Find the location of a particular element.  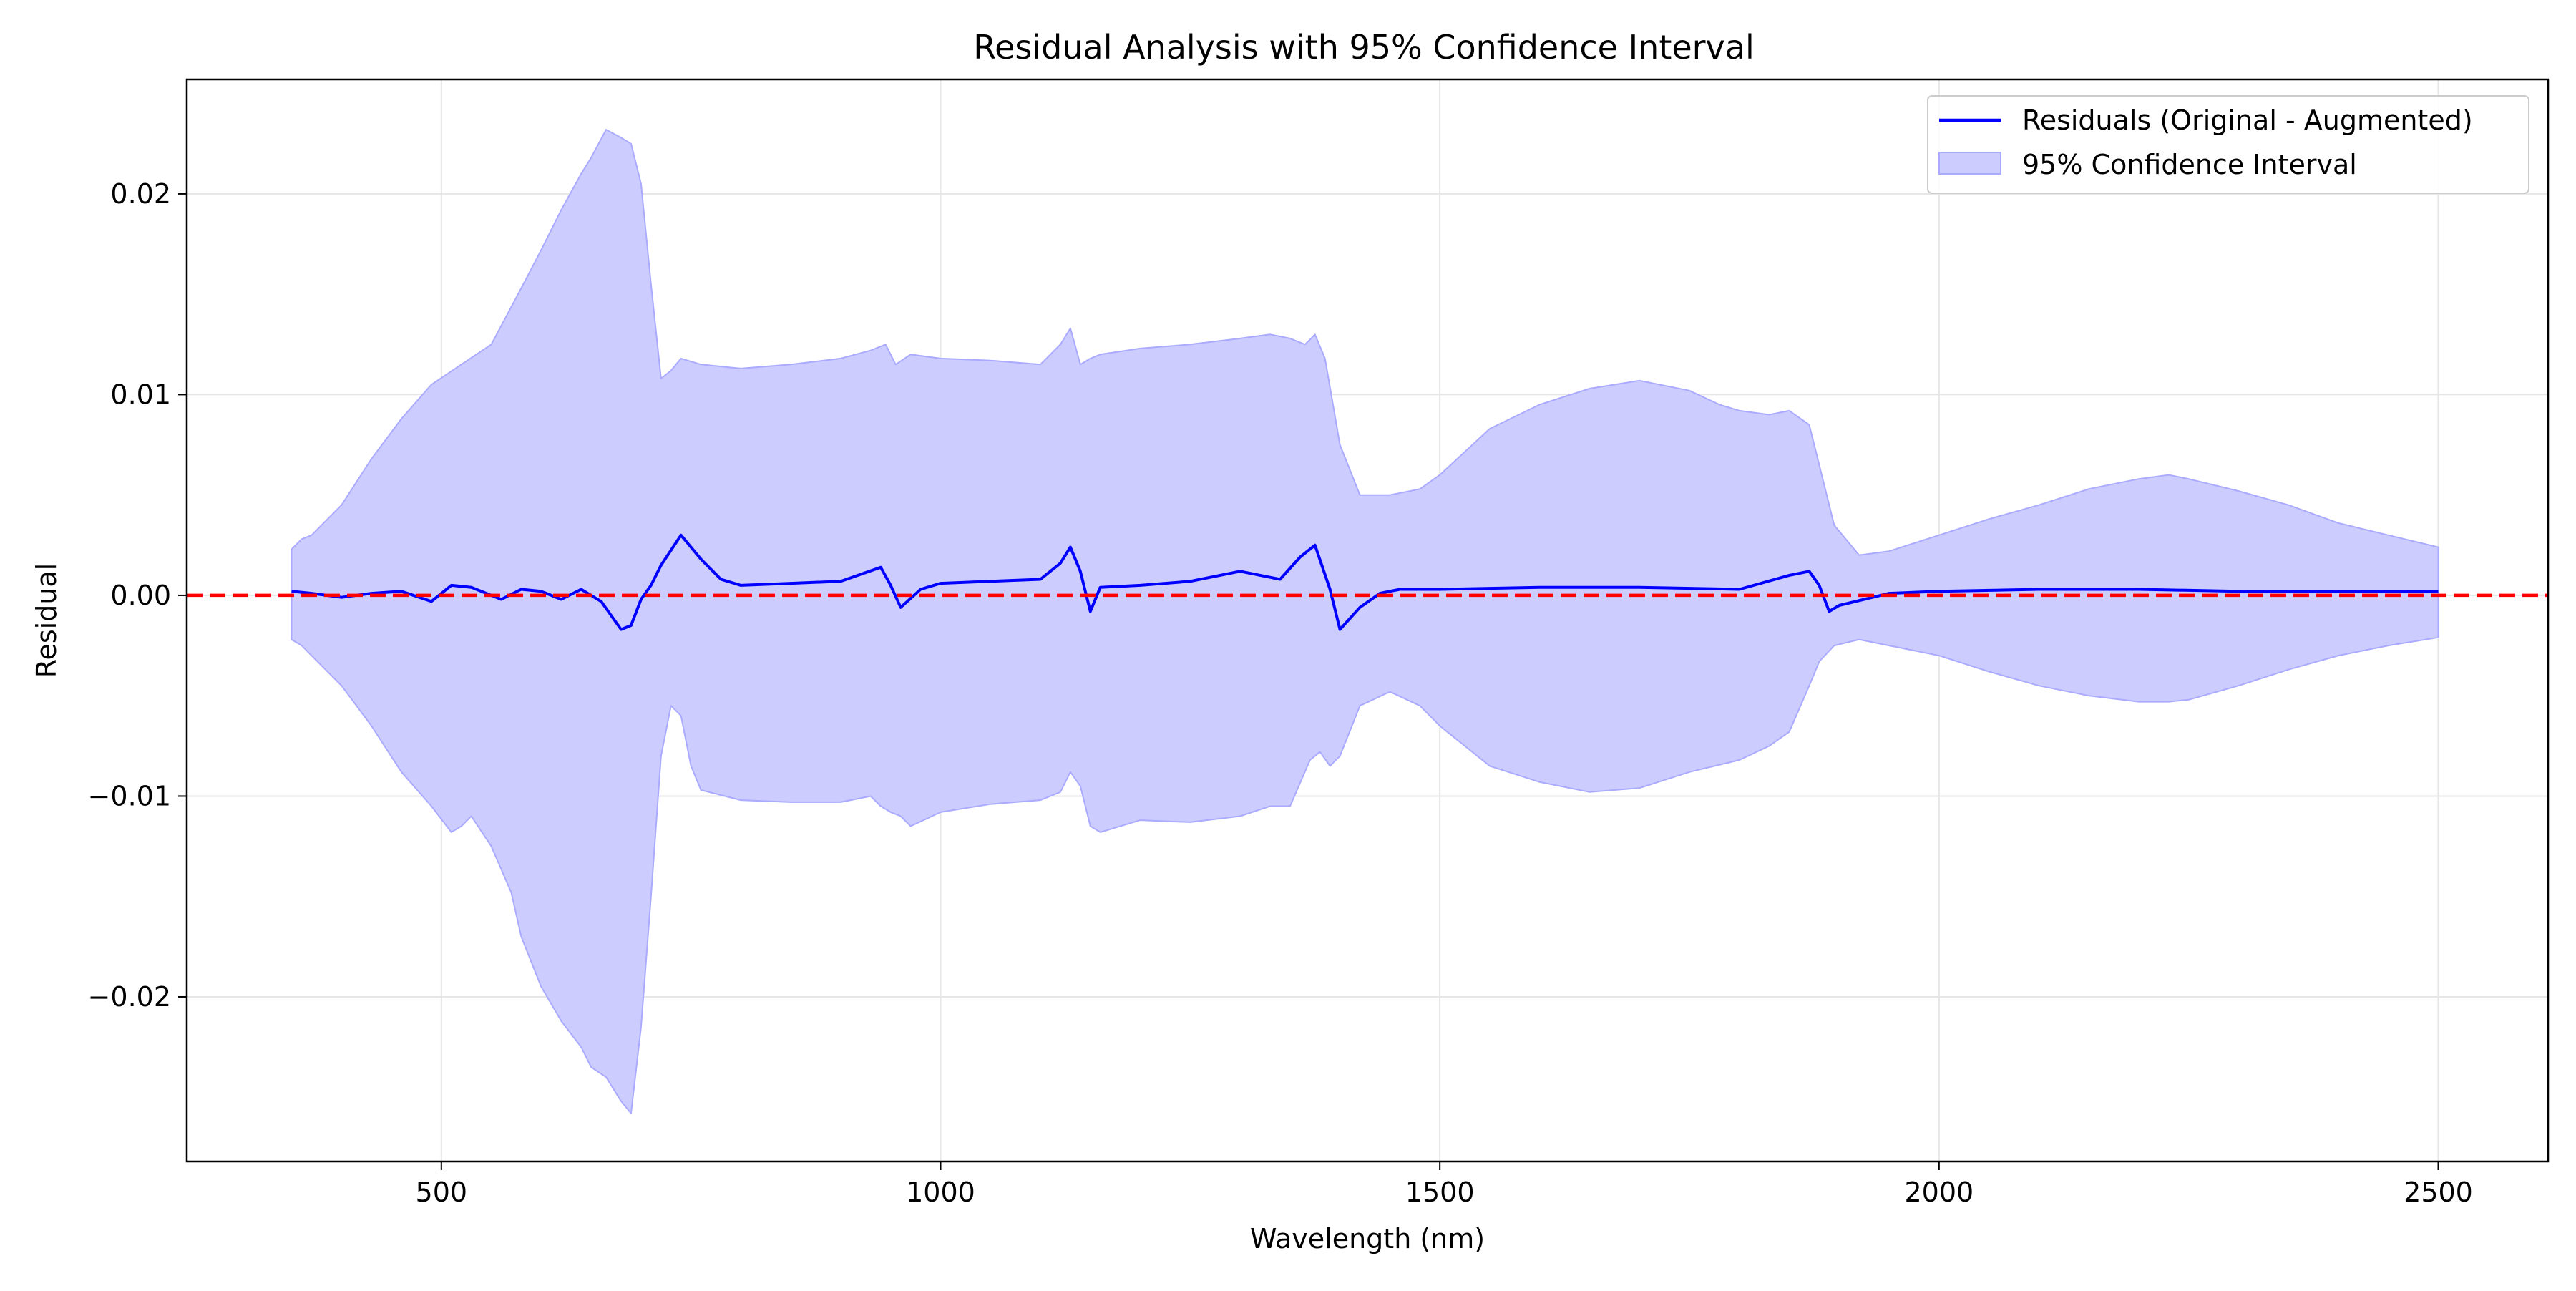

x-tick-label-4: 2500 is located at coordinates (2438, 1192).